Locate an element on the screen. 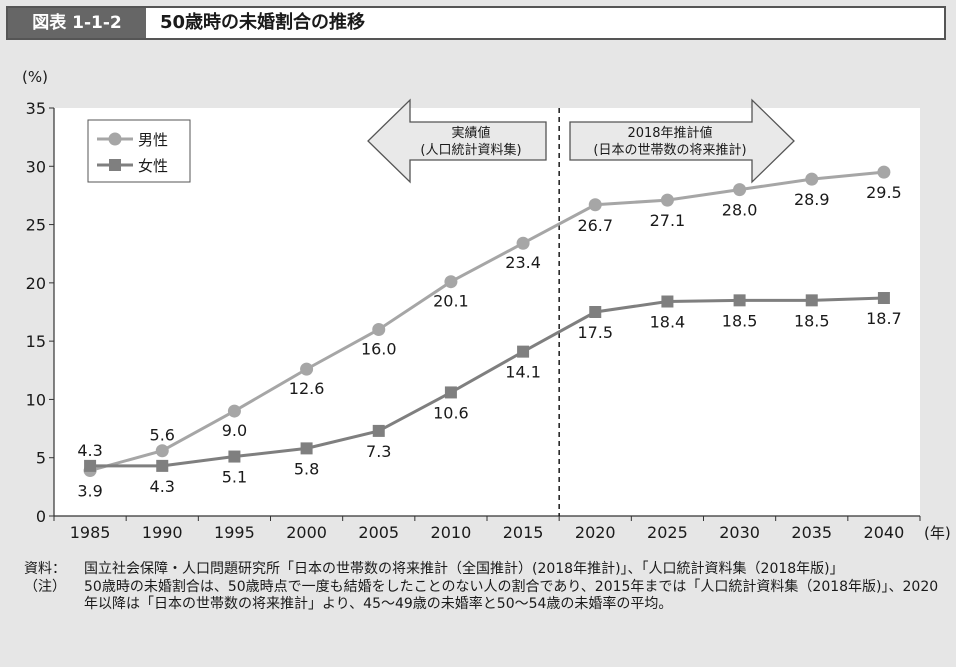  male-data-label: 23.4 is located at coordinates (523, 262).